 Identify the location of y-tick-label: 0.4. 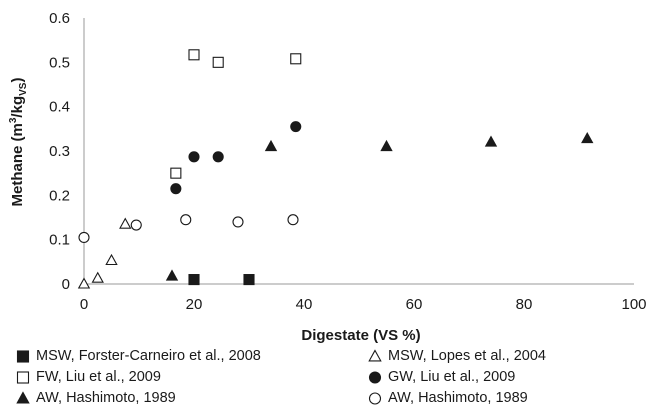
(59, 107).